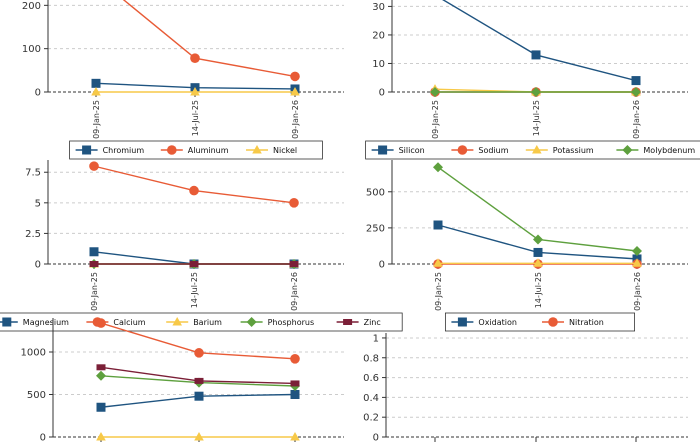 Image resolution: width=700 pixels, height=443 pixels. What do you see at coordinates (124, 150) in the screenshot?
I see `legend-label: Chromium` at bounding box center [124, 150].